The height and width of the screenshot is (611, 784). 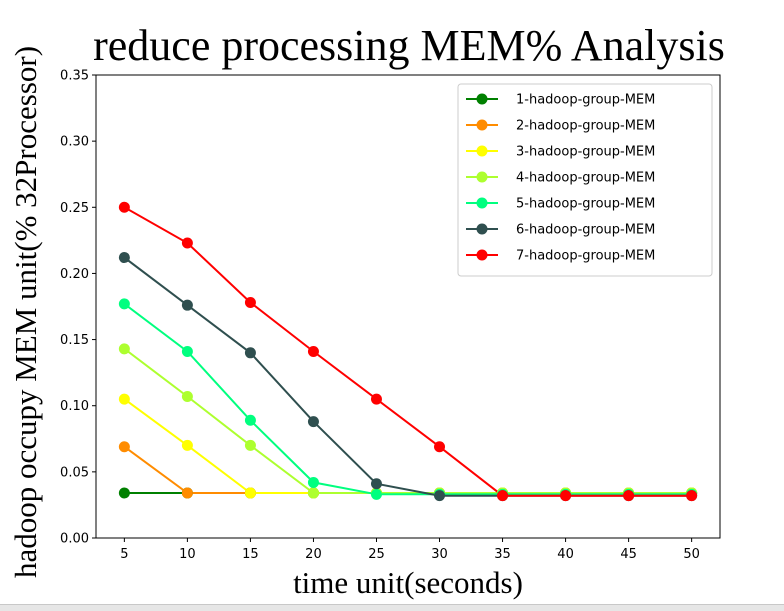 I want to click on x-axis-ticks: 5 10 15 20 25 30 35 40 45 50, so click(x=410, y=550).